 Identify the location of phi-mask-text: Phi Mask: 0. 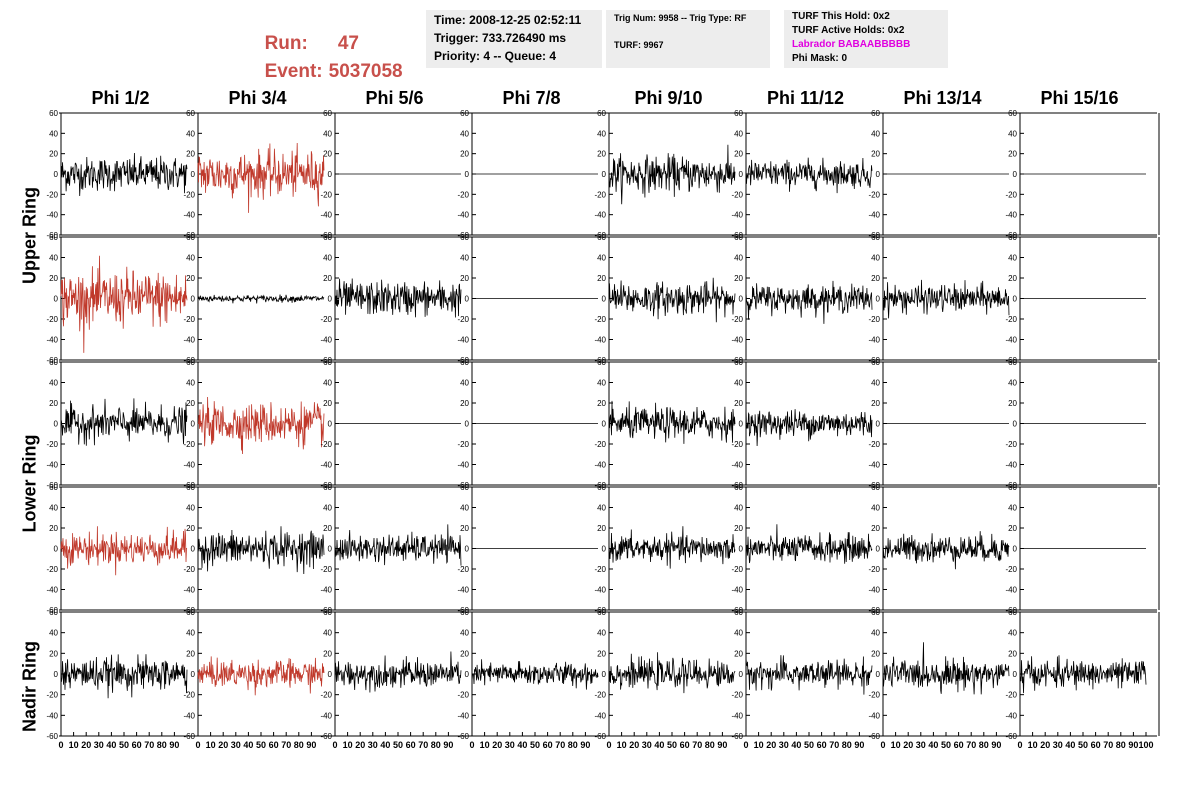
(820, 58).